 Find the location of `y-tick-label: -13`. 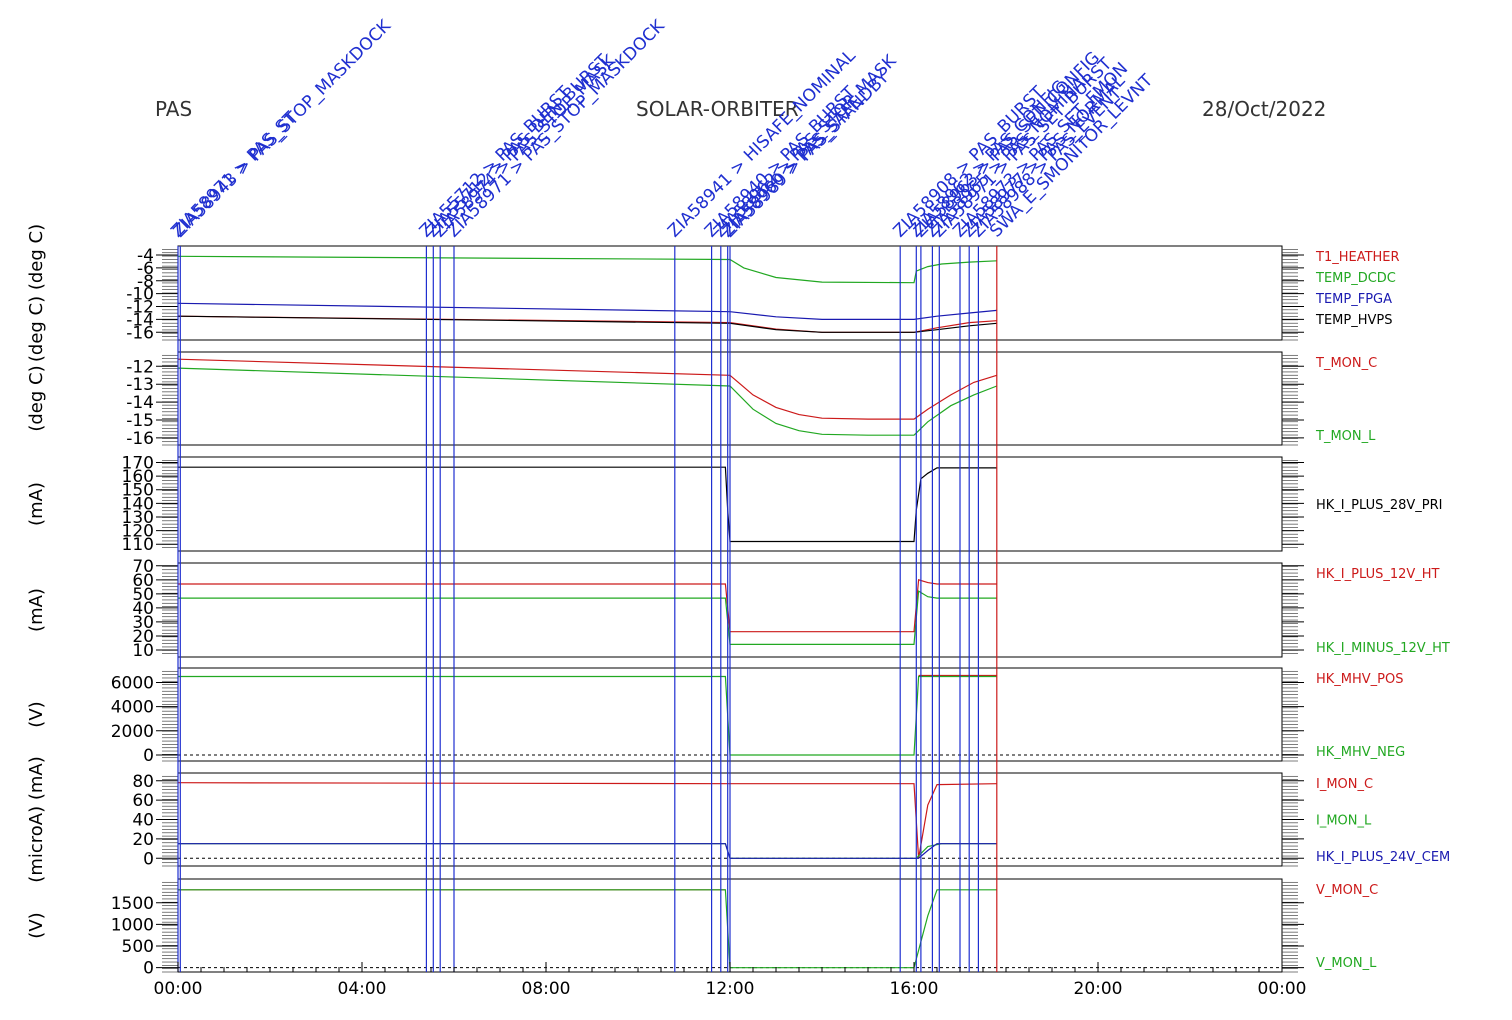

y-tick-label: -13 is located at coordinates (140, 385).